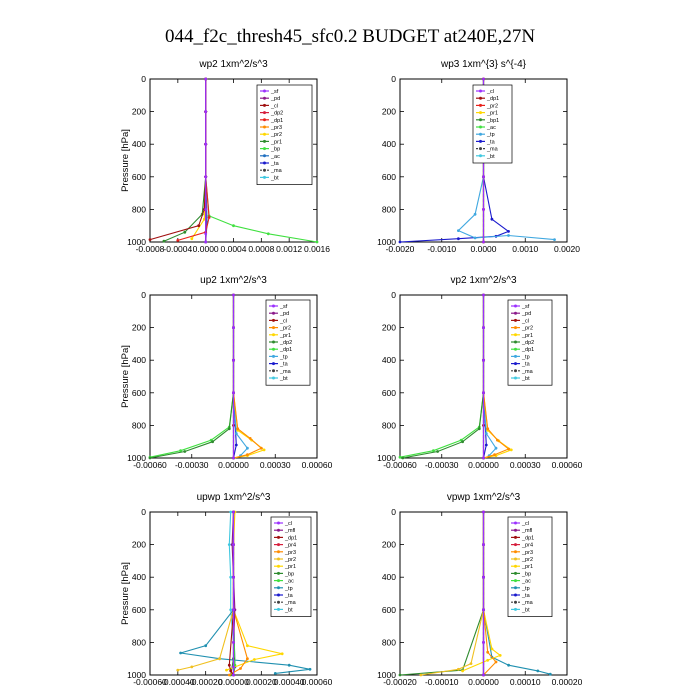  Describe the element at coordinates (289, 682) in the screenshot. I see `x-tick-label: 0.00040` at that location.